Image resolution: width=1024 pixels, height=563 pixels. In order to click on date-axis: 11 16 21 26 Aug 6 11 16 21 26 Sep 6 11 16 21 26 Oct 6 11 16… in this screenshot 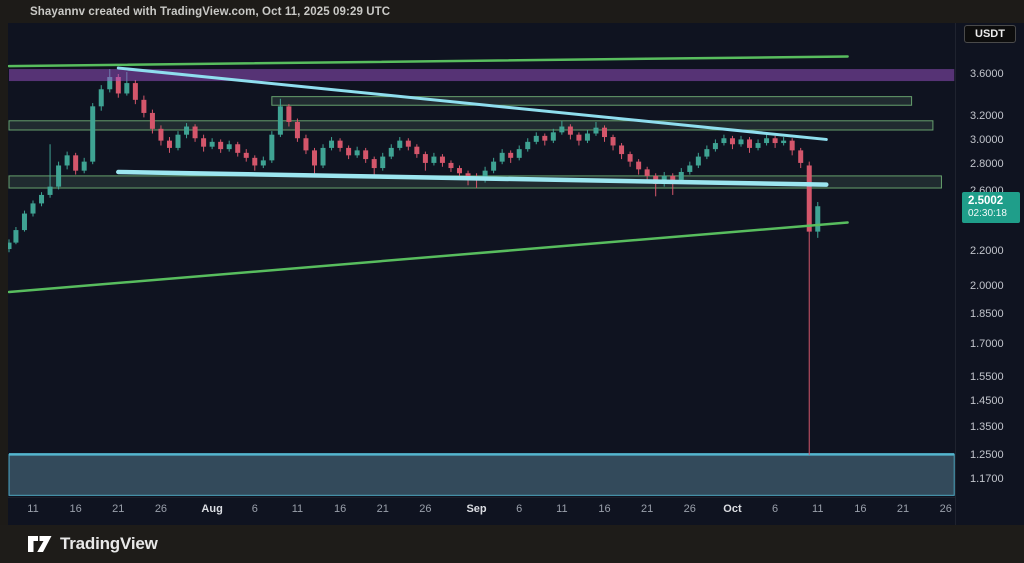, I will do `click(481, 511)`.